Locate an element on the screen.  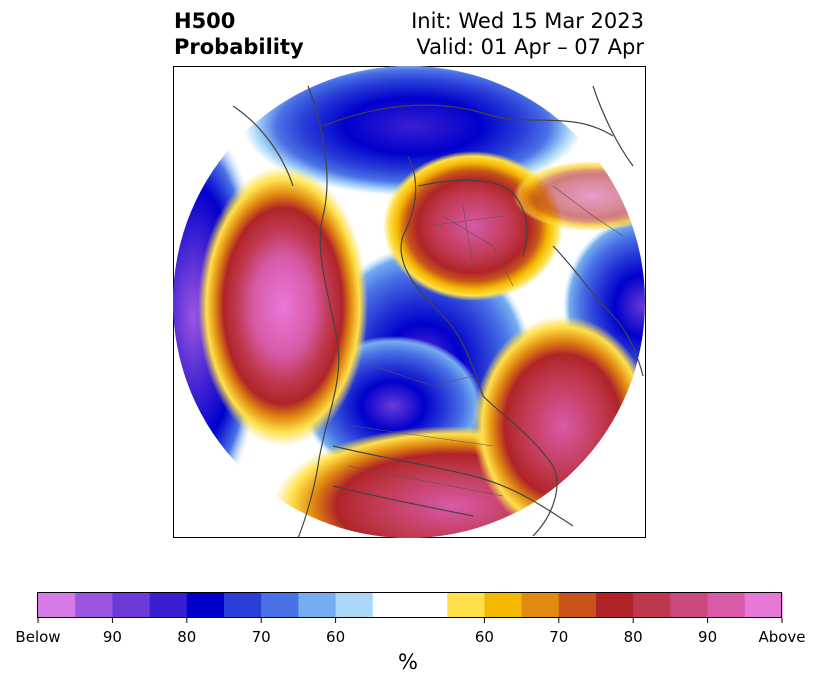
colorbar-tick-label: Above is located at coordinates (781, 637).